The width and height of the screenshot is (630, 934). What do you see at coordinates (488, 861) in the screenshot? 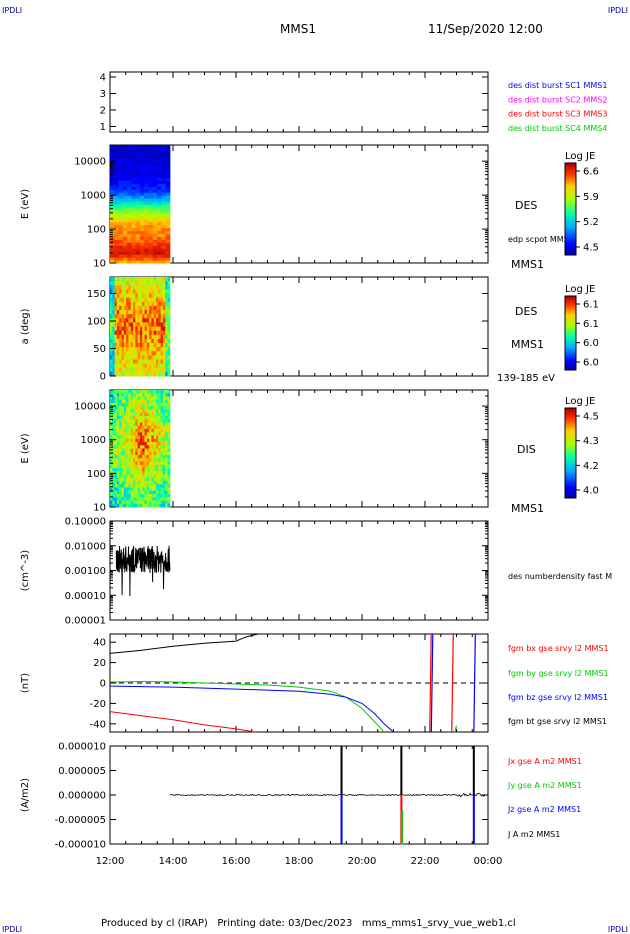
I see `x-tick-label: 00:00` at bounding box center [488, 861].